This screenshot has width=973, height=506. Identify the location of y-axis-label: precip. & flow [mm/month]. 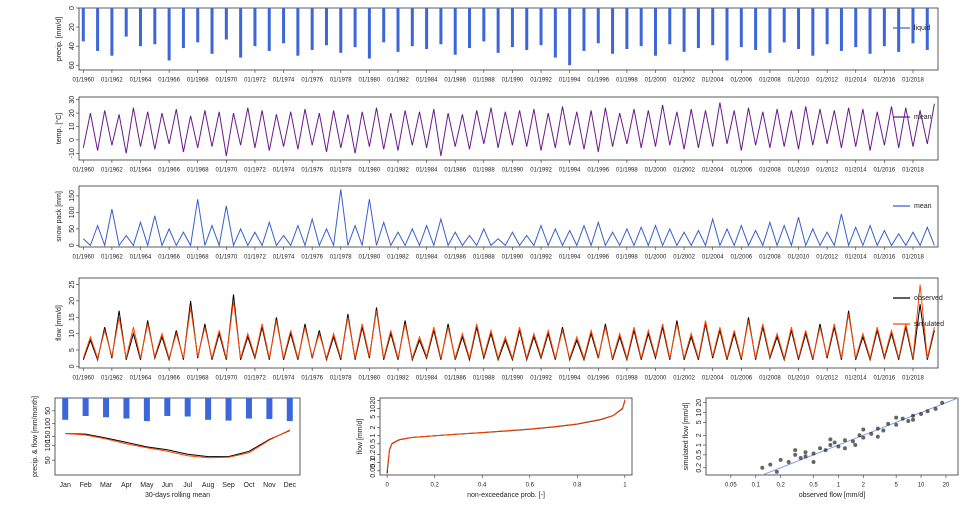
(35, 436).